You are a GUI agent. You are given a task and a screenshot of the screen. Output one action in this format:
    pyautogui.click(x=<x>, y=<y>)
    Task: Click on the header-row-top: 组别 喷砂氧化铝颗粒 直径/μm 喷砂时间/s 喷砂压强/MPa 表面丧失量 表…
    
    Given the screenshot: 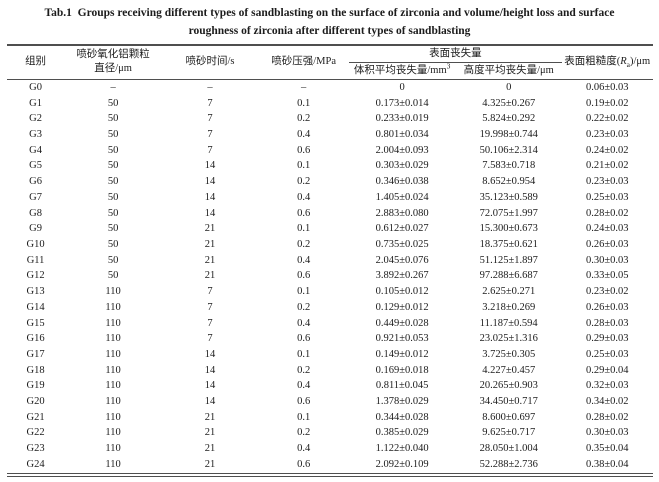 What is the action you would take?
    pyautogui.click(x=329, y=62)
    